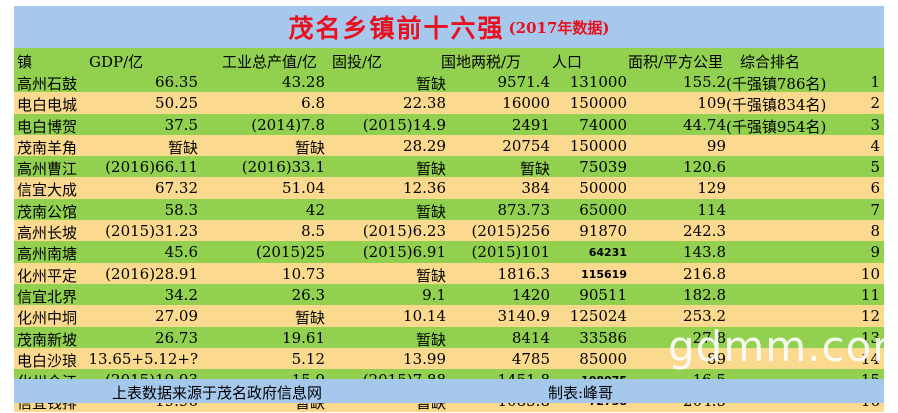  What do you see at coordinates (603, 167) in the screenshot?
I see `cell-population: 75039` at bounding box center [603, 167].